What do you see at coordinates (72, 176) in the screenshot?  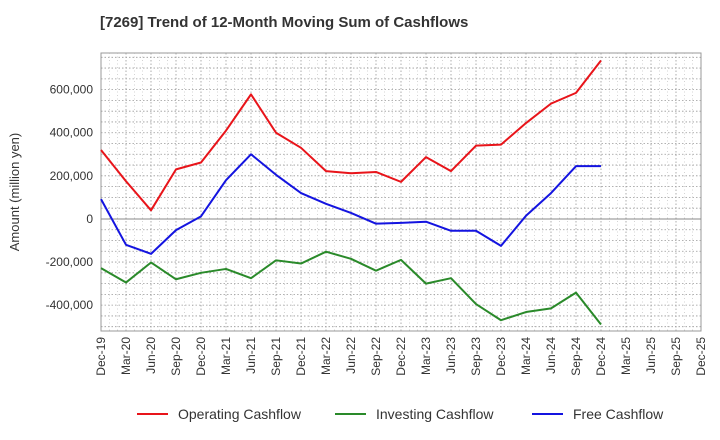 I see `y-tick-label: 200,000` at bounding box center [72, 176].